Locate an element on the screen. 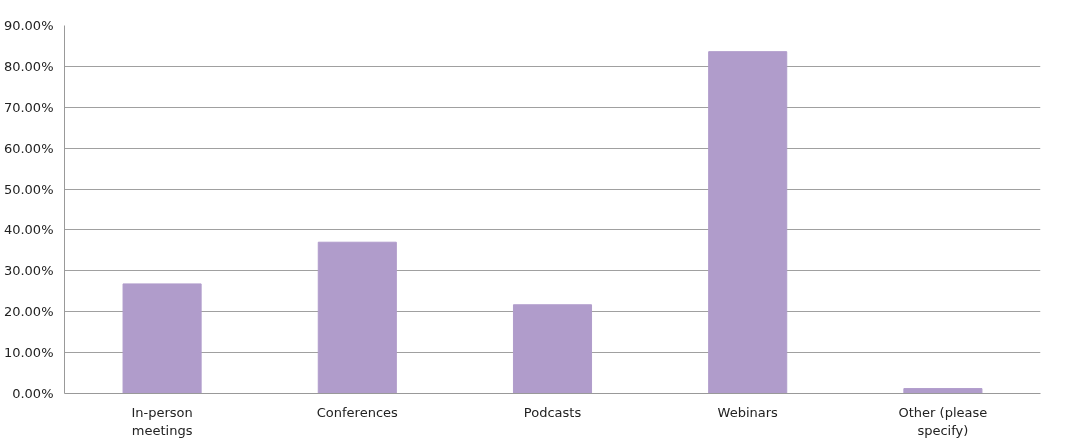 Image resolution: width=1087 pixels, height=448 pixels. y-tick-label: 10.00% is located at coordinates (28, 353).